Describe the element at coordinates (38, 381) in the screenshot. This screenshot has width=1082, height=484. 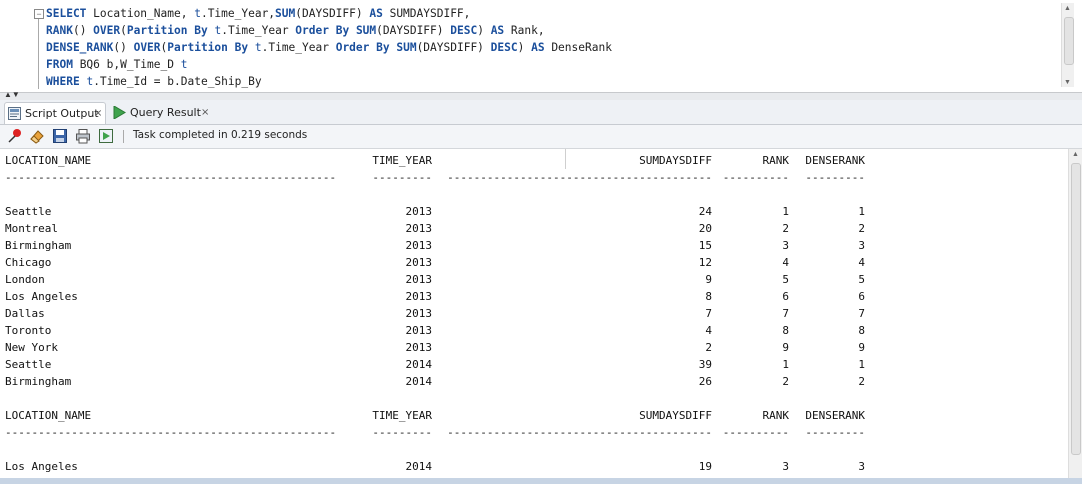
I see `cell: Birmingham` at that location.